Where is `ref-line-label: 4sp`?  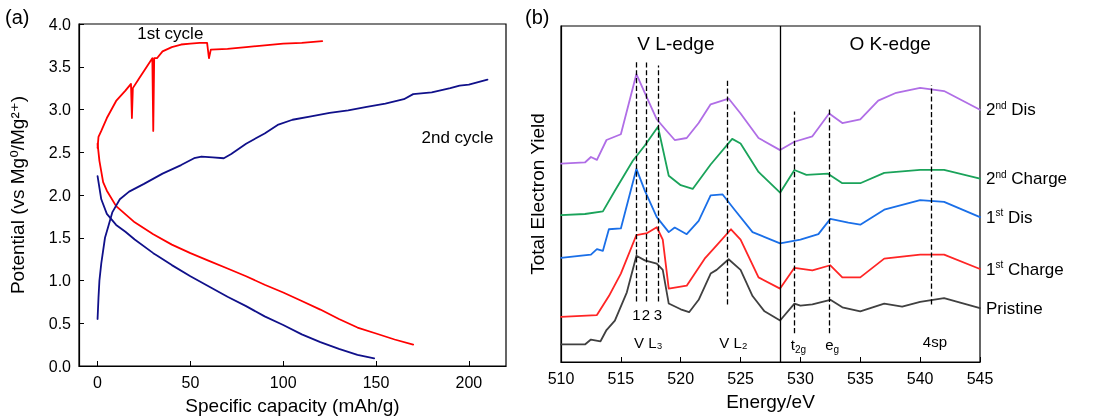 ref-line-label: 4sp is located at coordinates (935, 342).